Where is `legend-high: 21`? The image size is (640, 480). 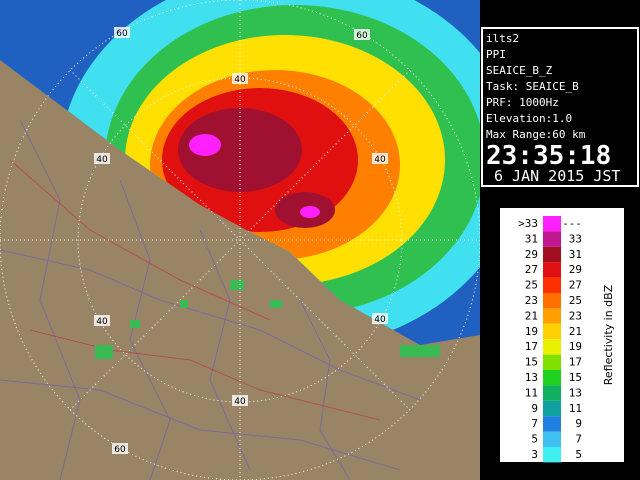
legend-high: 21 is located at coordinates (575, 331).